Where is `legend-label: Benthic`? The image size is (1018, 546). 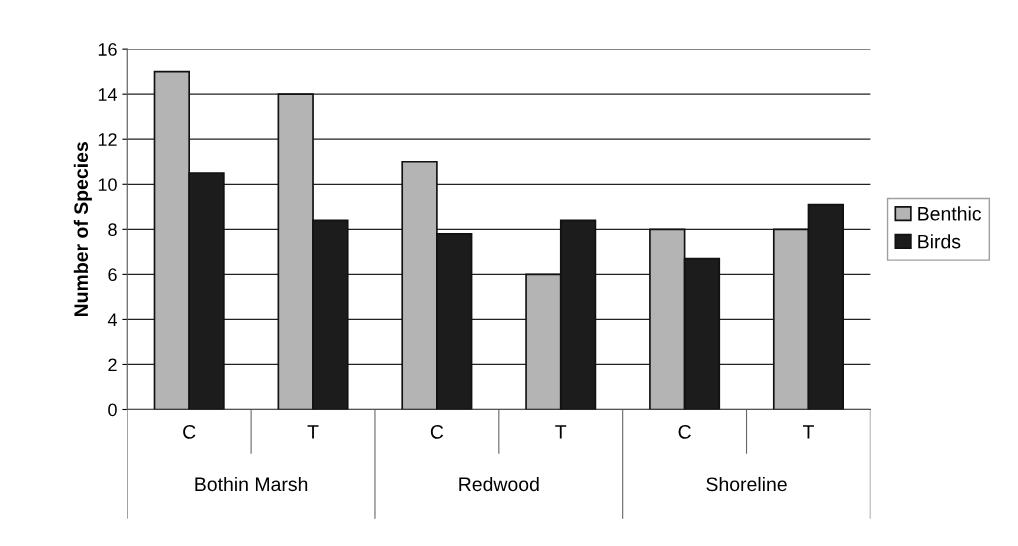
legend-label: Benthic is located at coordinates (950, 213).